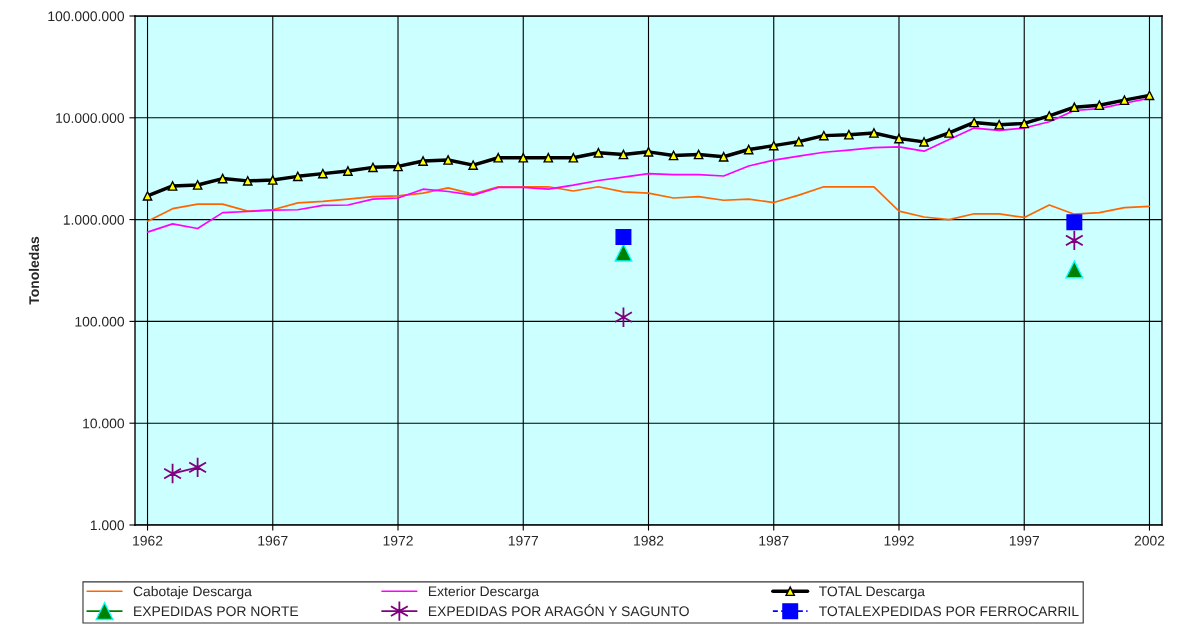 This screenshot has width=1190, height=630. What do you see at coordinates (872, 592) in the screenshot?
I see `legend-label: TOTAL Descarga` at bounding box center [872, 592].